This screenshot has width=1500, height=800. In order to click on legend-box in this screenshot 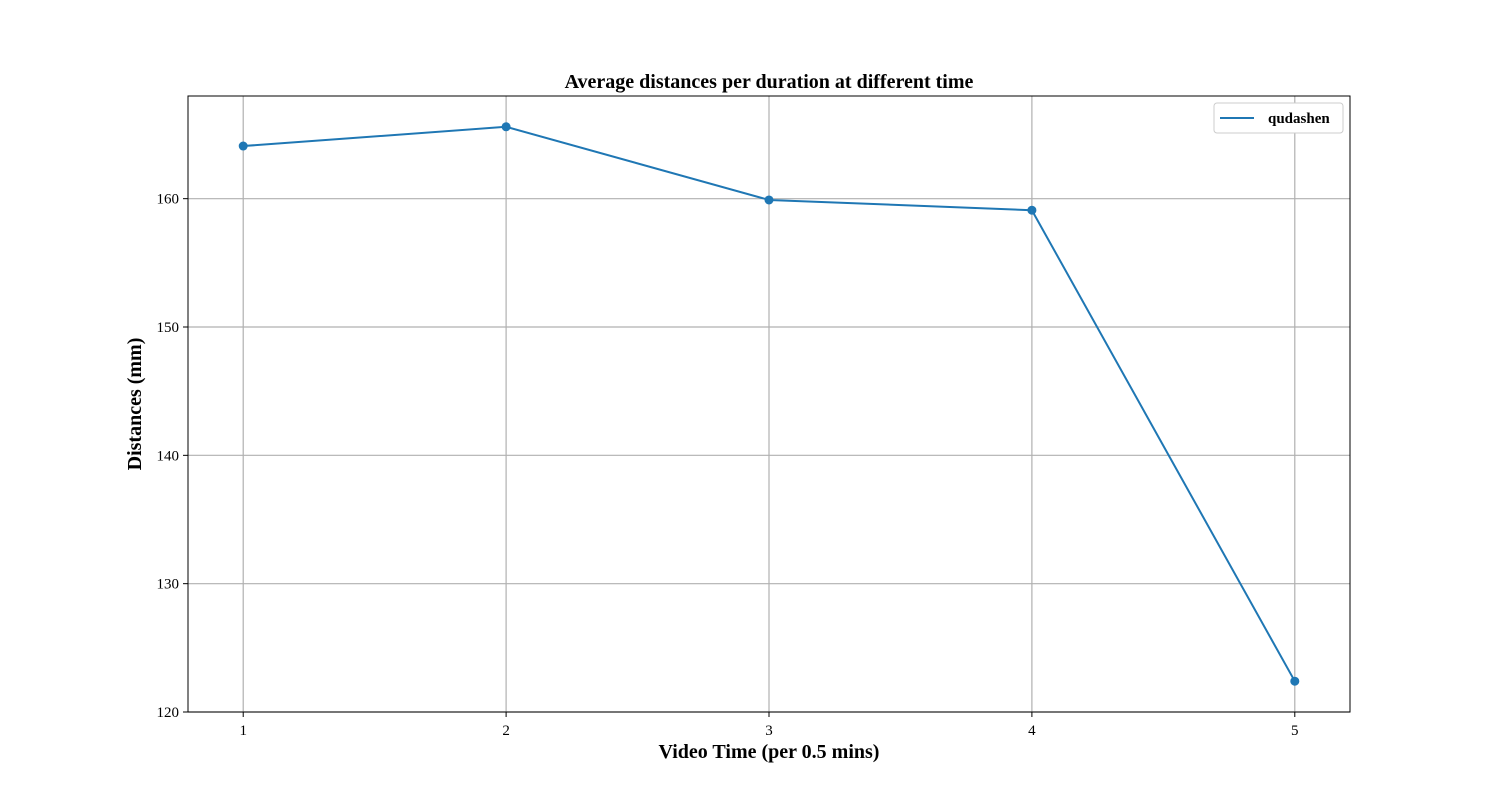, I will do `click(1278, 118)`.